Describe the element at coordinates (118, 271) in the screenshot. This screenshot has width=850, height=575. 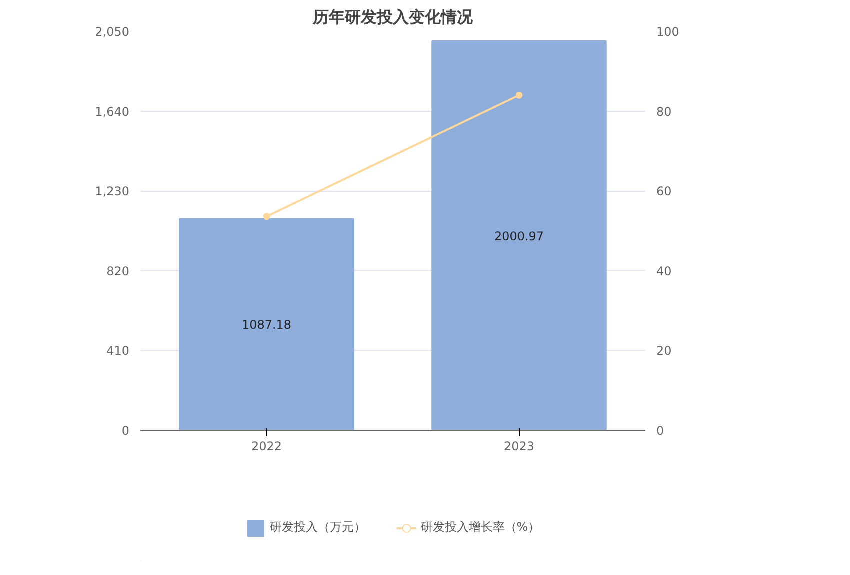
I see `y-tick-label: 820` at that location.